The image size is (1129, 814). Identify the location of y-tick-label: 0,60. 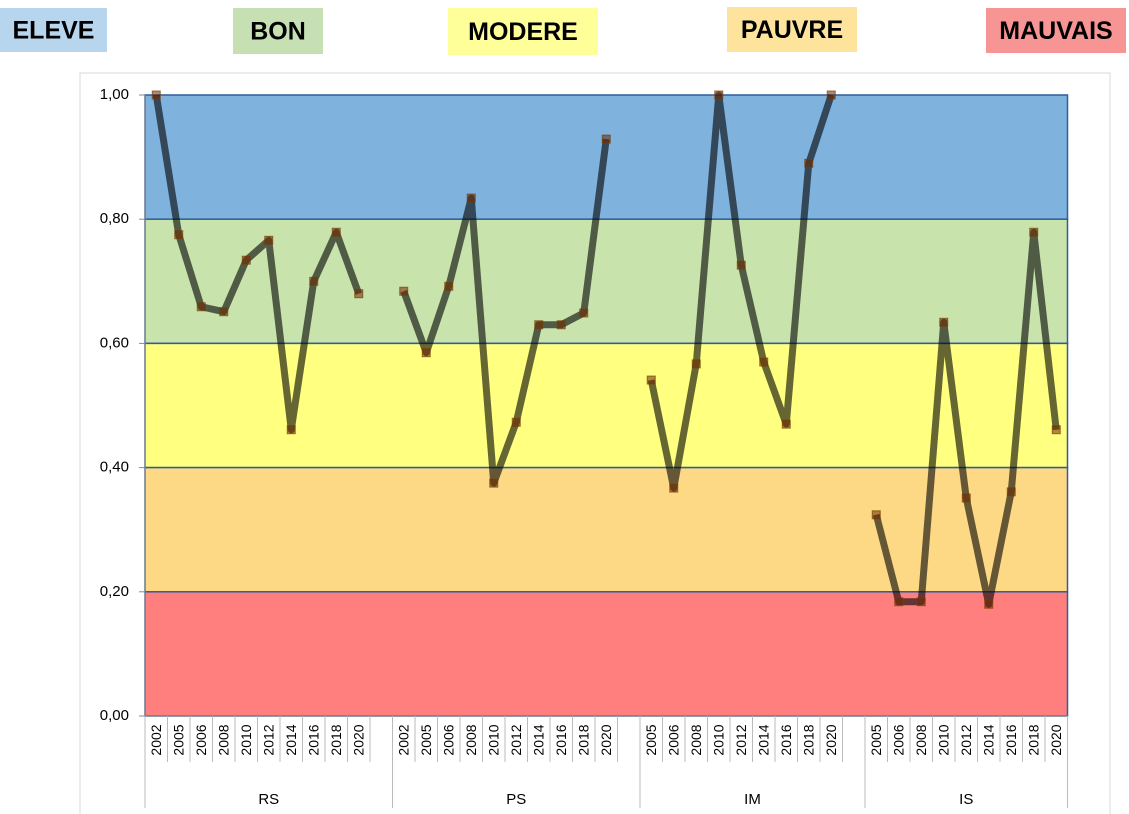
(114, 342).